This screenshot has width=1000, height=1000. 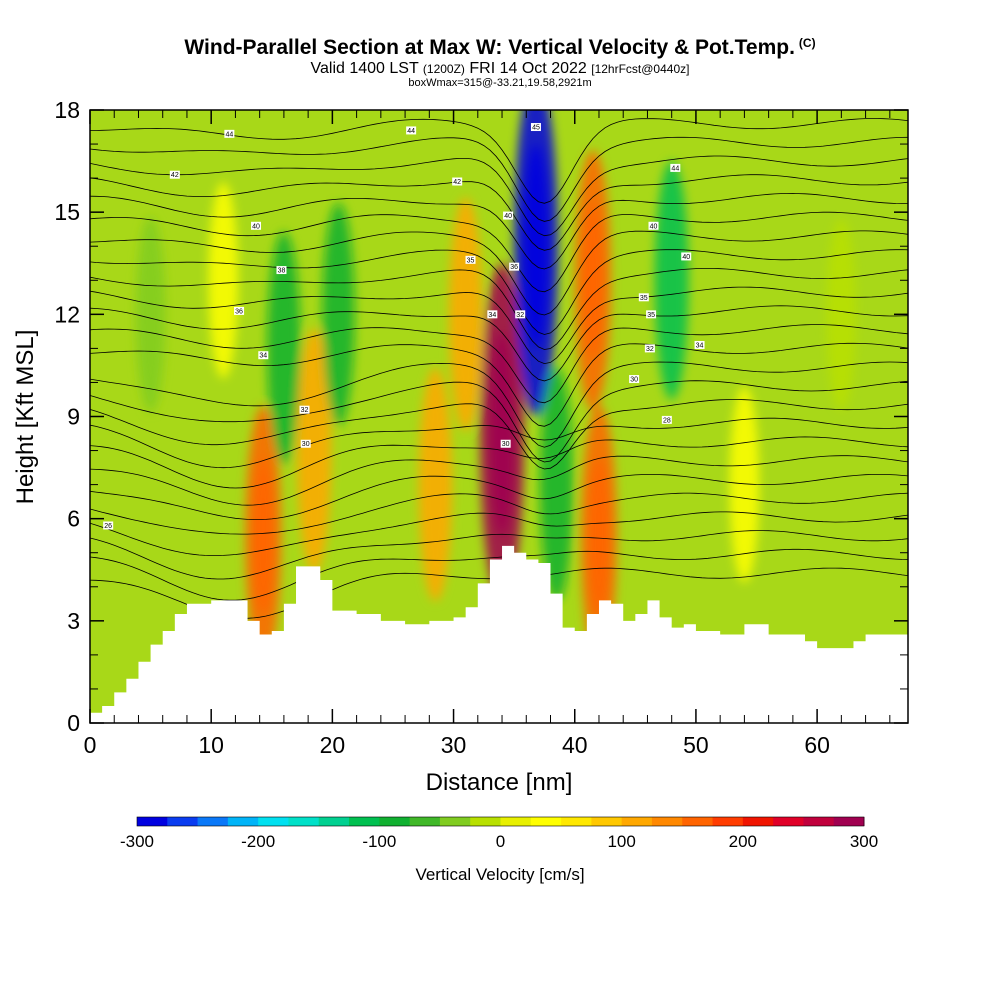 What do you see at coordinates (25, 417) in the screenshot?
I see `y-axis-label: Height [Kft MSL]` at bounding box center [25, 417].